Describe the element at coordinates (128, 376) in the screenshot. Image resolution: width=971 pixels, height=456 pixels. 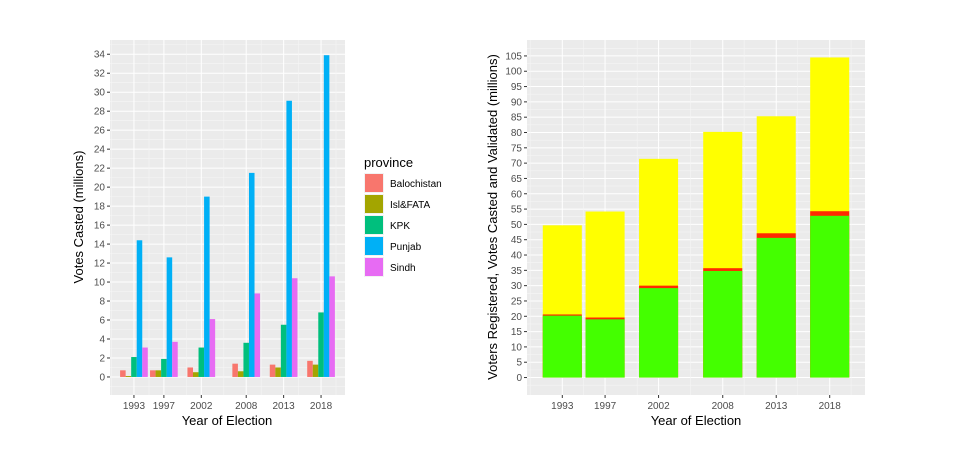
I see `bar-isl-fata-1993` at that location.